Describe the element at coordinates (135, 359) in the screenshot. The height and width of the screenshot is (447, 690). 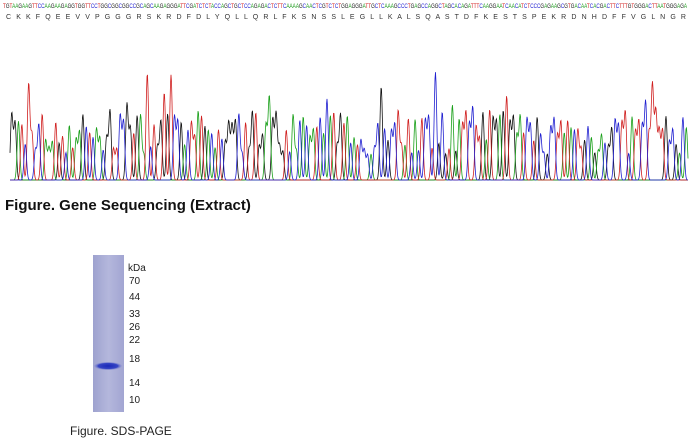
I see `marker-label: 18` at that location.